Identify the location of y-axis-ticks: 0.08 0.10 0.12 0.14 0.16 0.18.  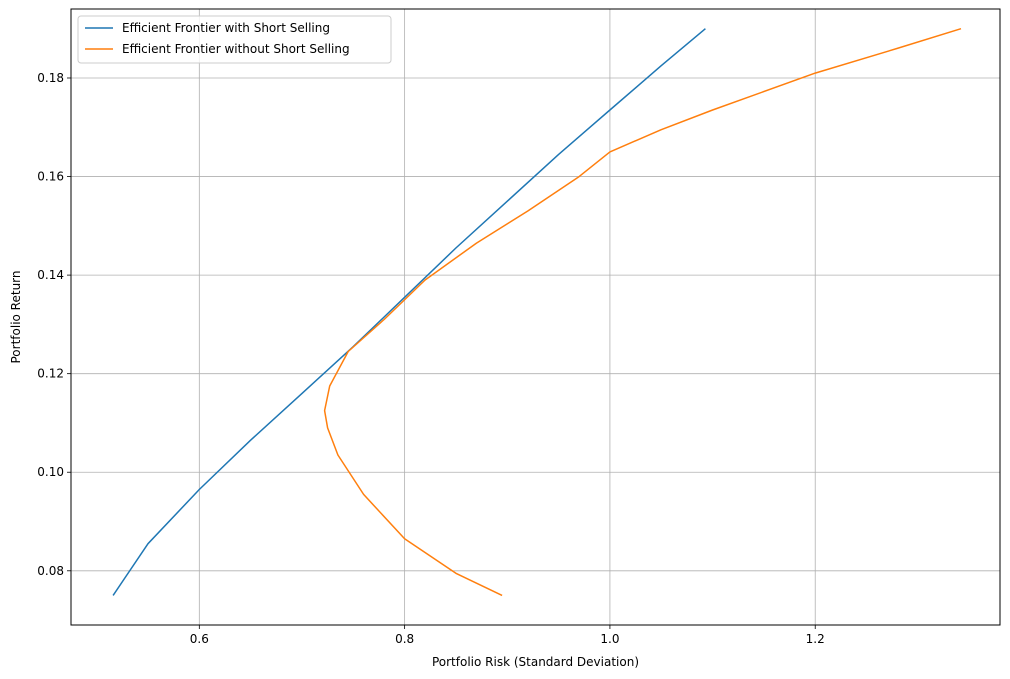
(54, 324).